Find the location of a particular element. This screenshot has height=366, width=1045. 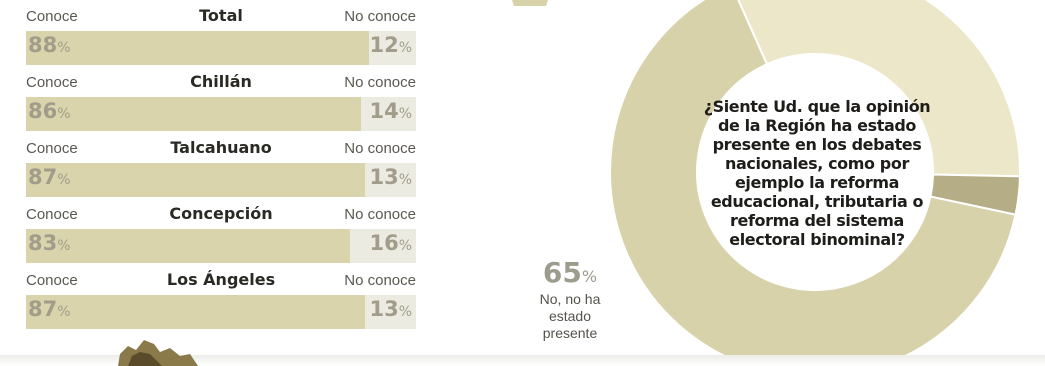

conoce-value: 86% is located at coordinates (49, 111).